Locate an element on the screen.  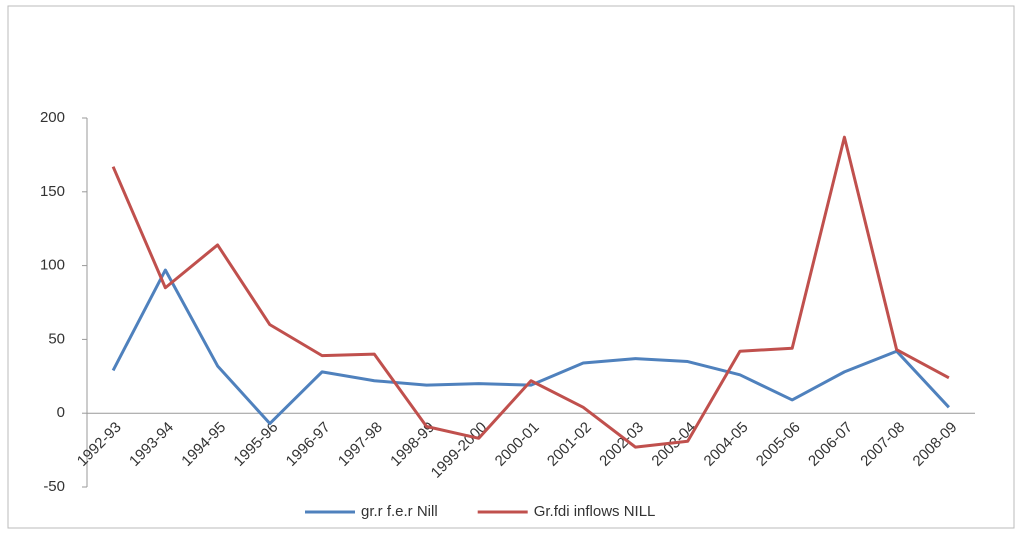
y-tick-label: 0 is located at coordinates (61, 412).